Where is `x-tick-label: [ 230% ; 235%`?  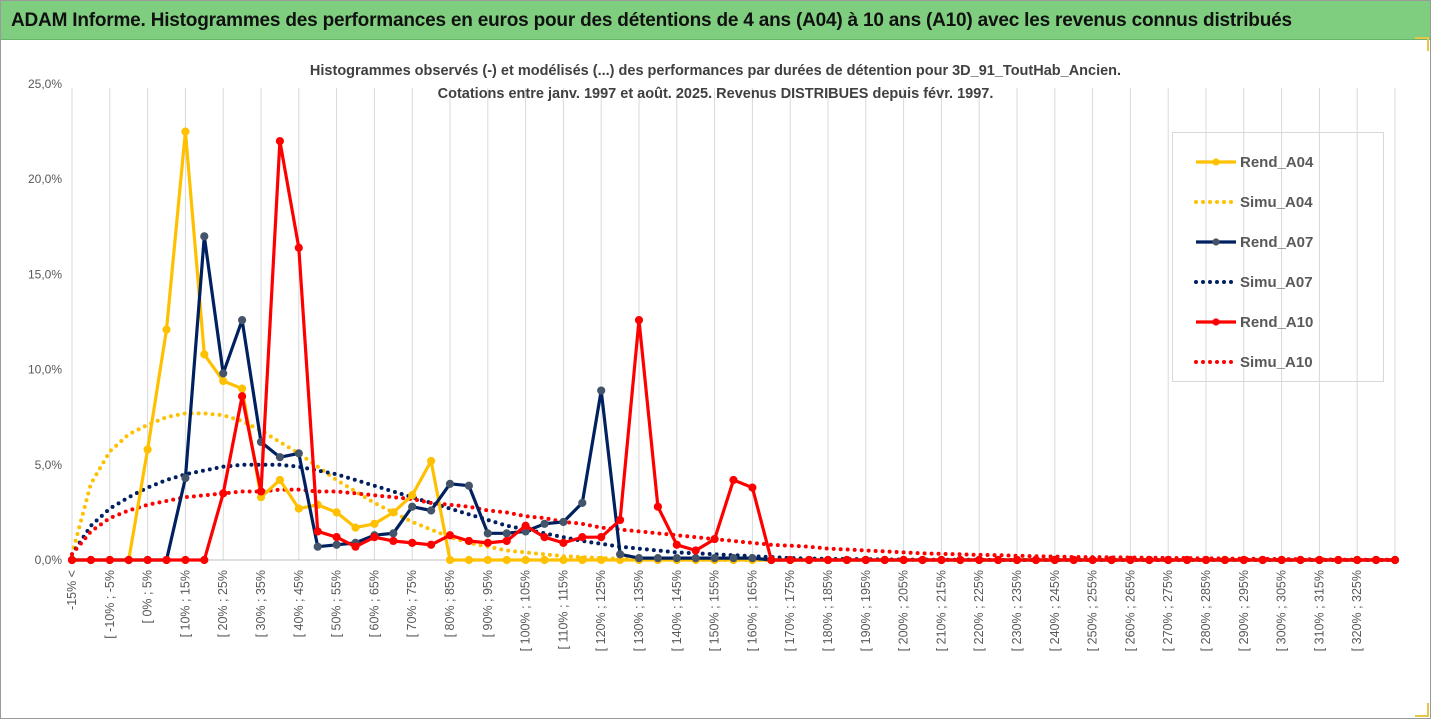
x-tick-label: [ 230% ; 235% is located at coordinates (1017, 610).